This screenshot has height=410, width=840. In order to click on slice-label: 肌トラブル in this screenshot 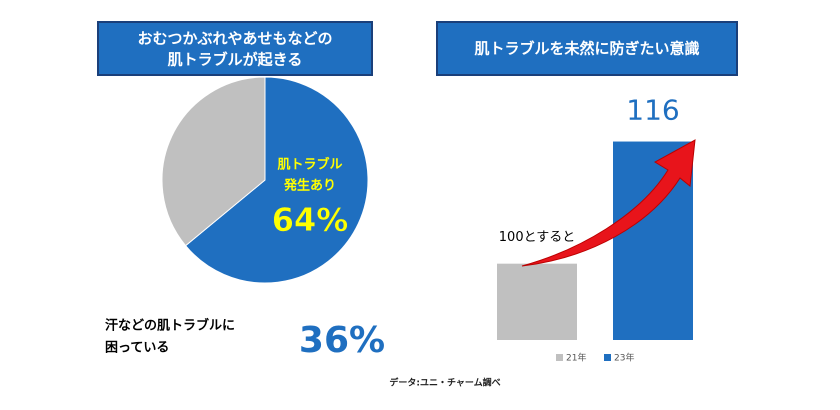, I will do `click(309, 165)`.